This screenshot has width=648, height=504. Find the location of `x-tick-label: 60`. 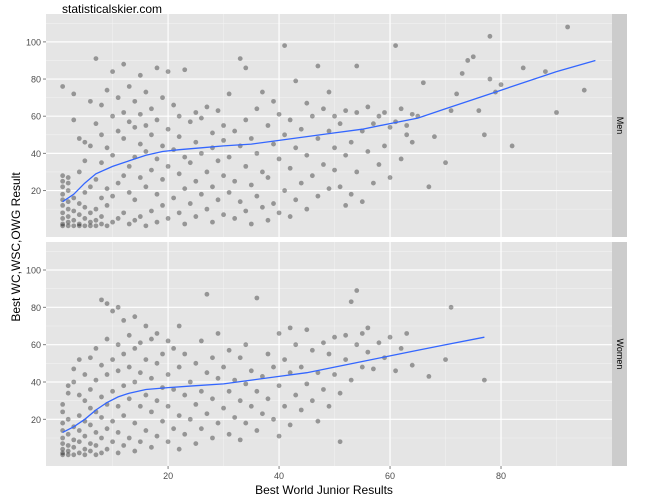

x-tick-label: 60 is located at coordinates (390, 476).